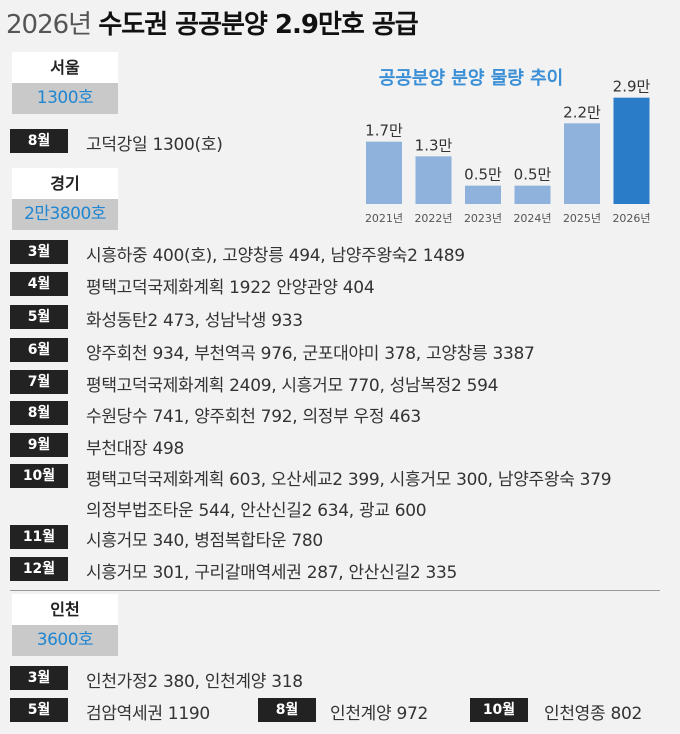 The image size is (680, 734). What do you see at coordinates (433, 218) in the screenshot?
I see `x-tick-label: 2022년` at bounding box center [433, 218].